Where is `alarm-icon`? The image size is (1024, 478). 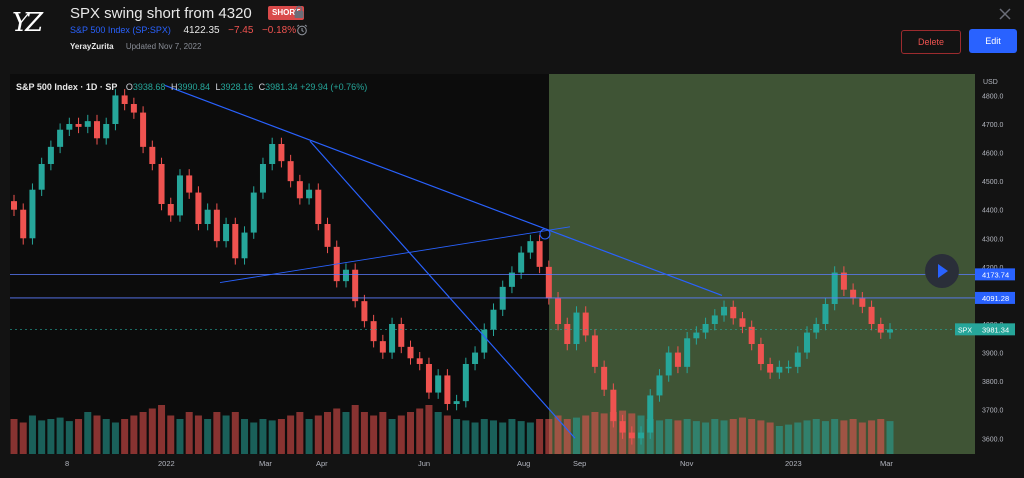
alarm-icon is located at coordinates (302, 30).